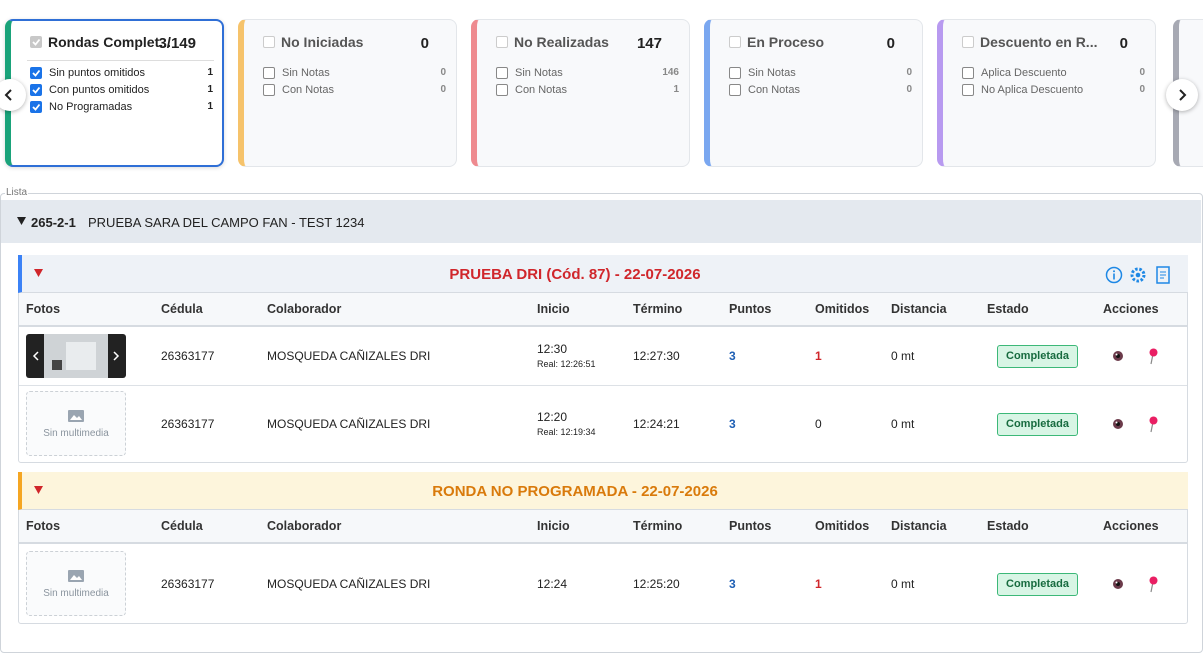 This screenshot has height=653, width=1203. I want to click on report-button, so click(1163, 275).